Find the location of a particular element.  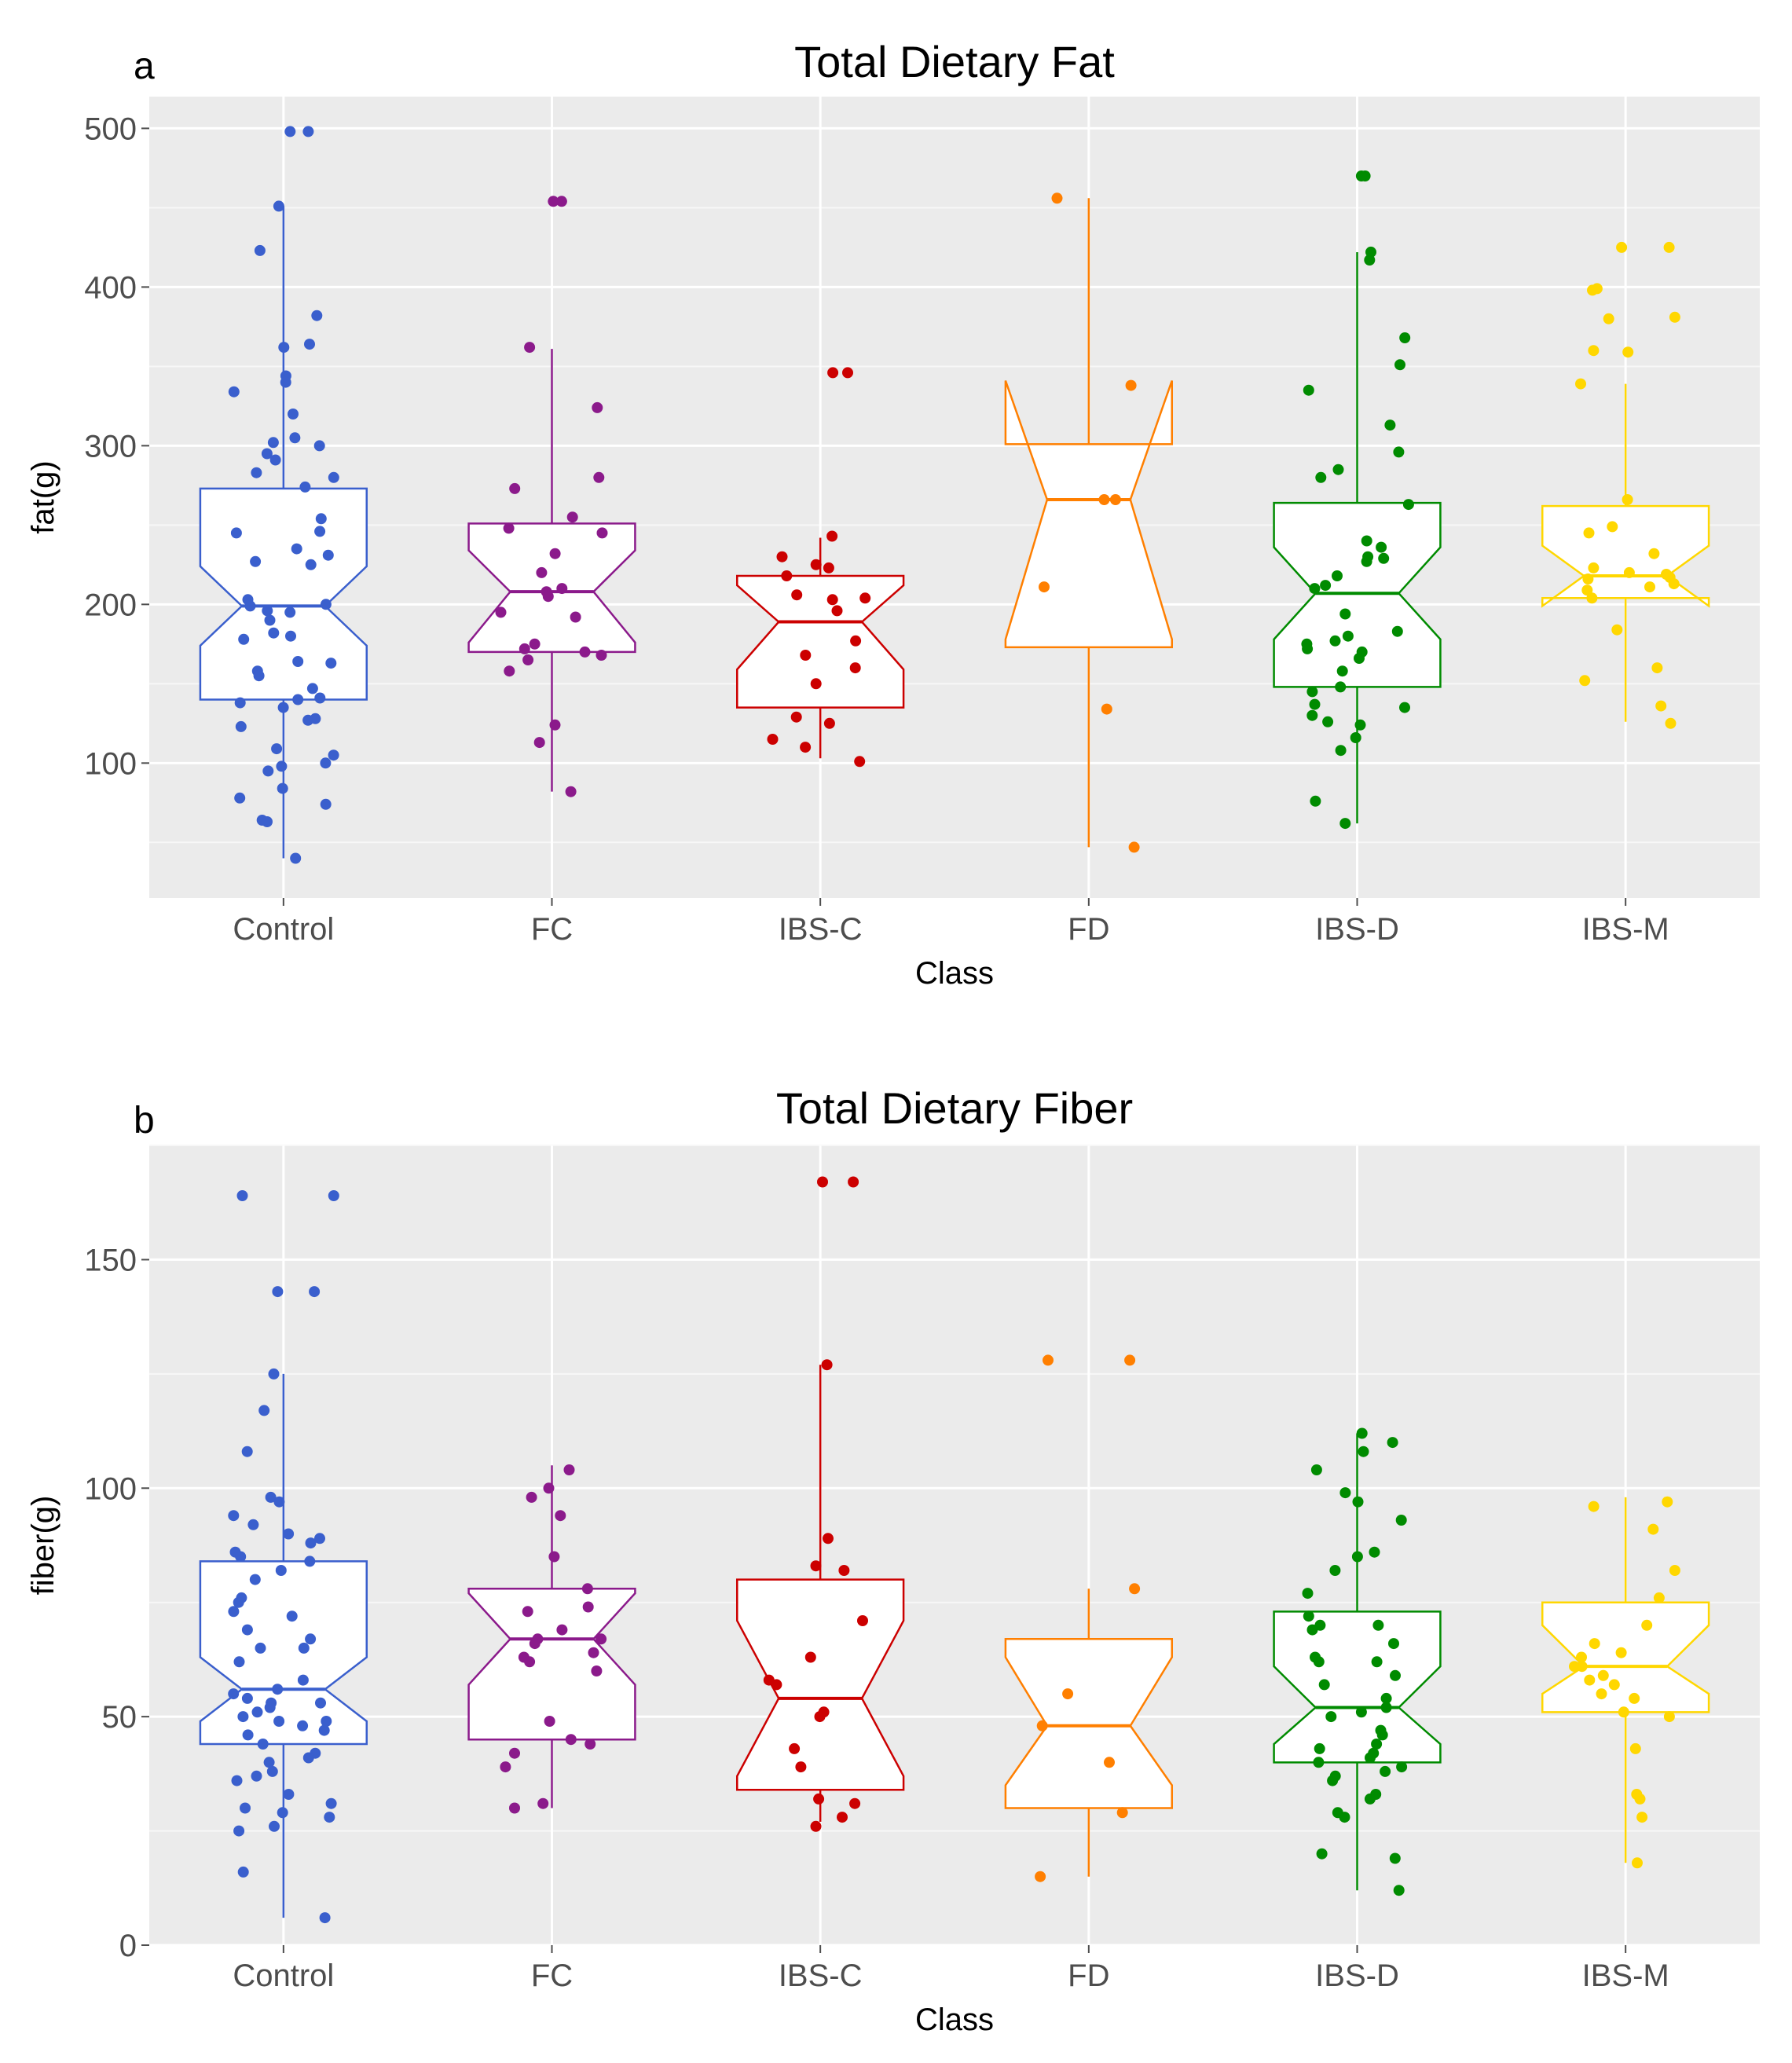

x-tick-label: Control is located at coordinates (283, 929).